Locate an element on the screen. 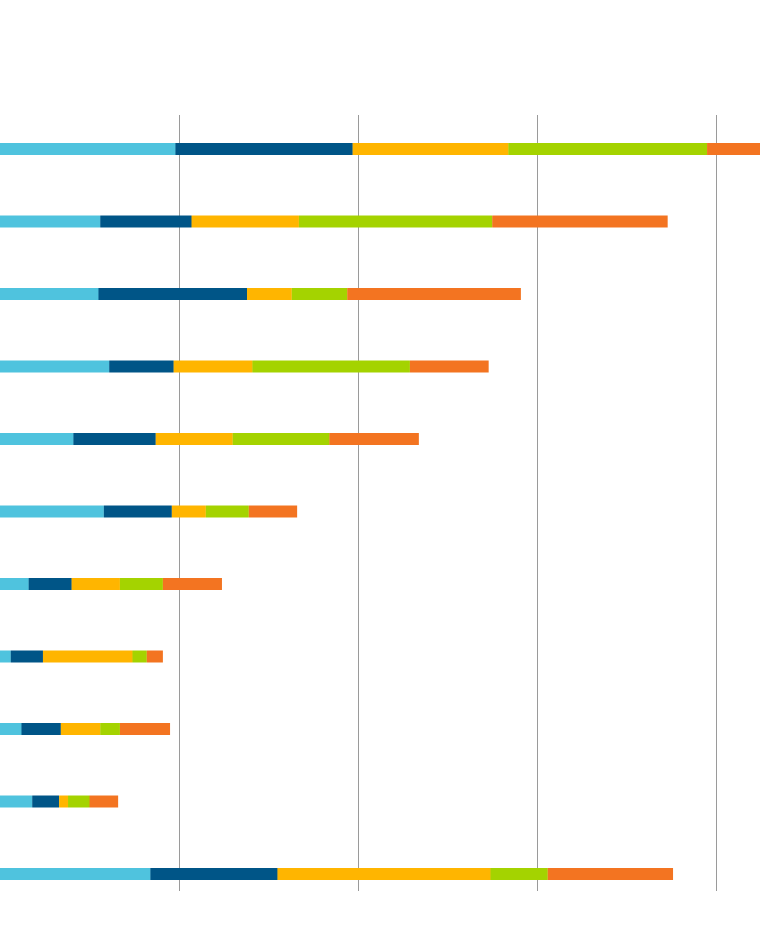 This screenshot has width=760, height=946. bar-segment-r1-s3 is located at coordinates (430, 149).